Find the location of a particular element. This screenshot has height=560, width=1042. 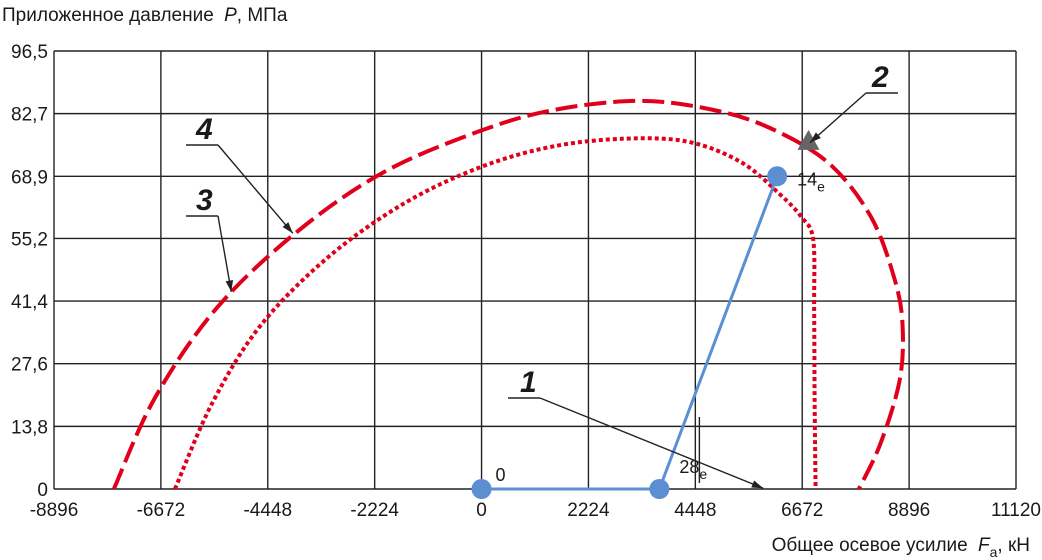

point-label: 14e is located at coordinates (811, 181).